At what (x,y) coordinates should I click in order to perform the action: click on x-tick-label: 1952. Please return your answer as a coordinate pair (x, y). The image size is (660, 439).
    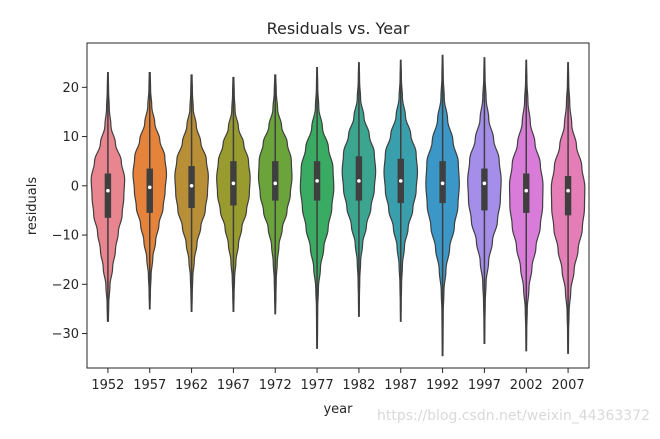
    Looking at the image, I should click on (107, 385).